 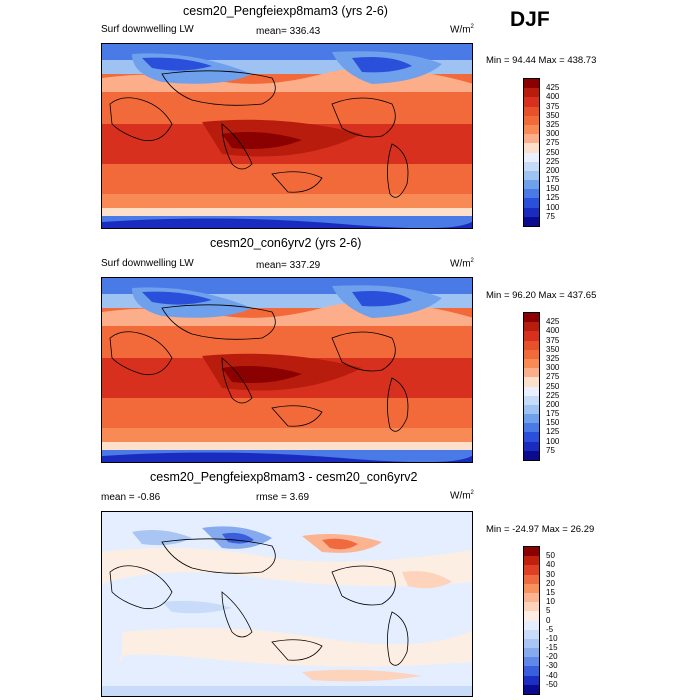 I want to click on colorbar-tick-label: -10, so click(x=552, y=638).